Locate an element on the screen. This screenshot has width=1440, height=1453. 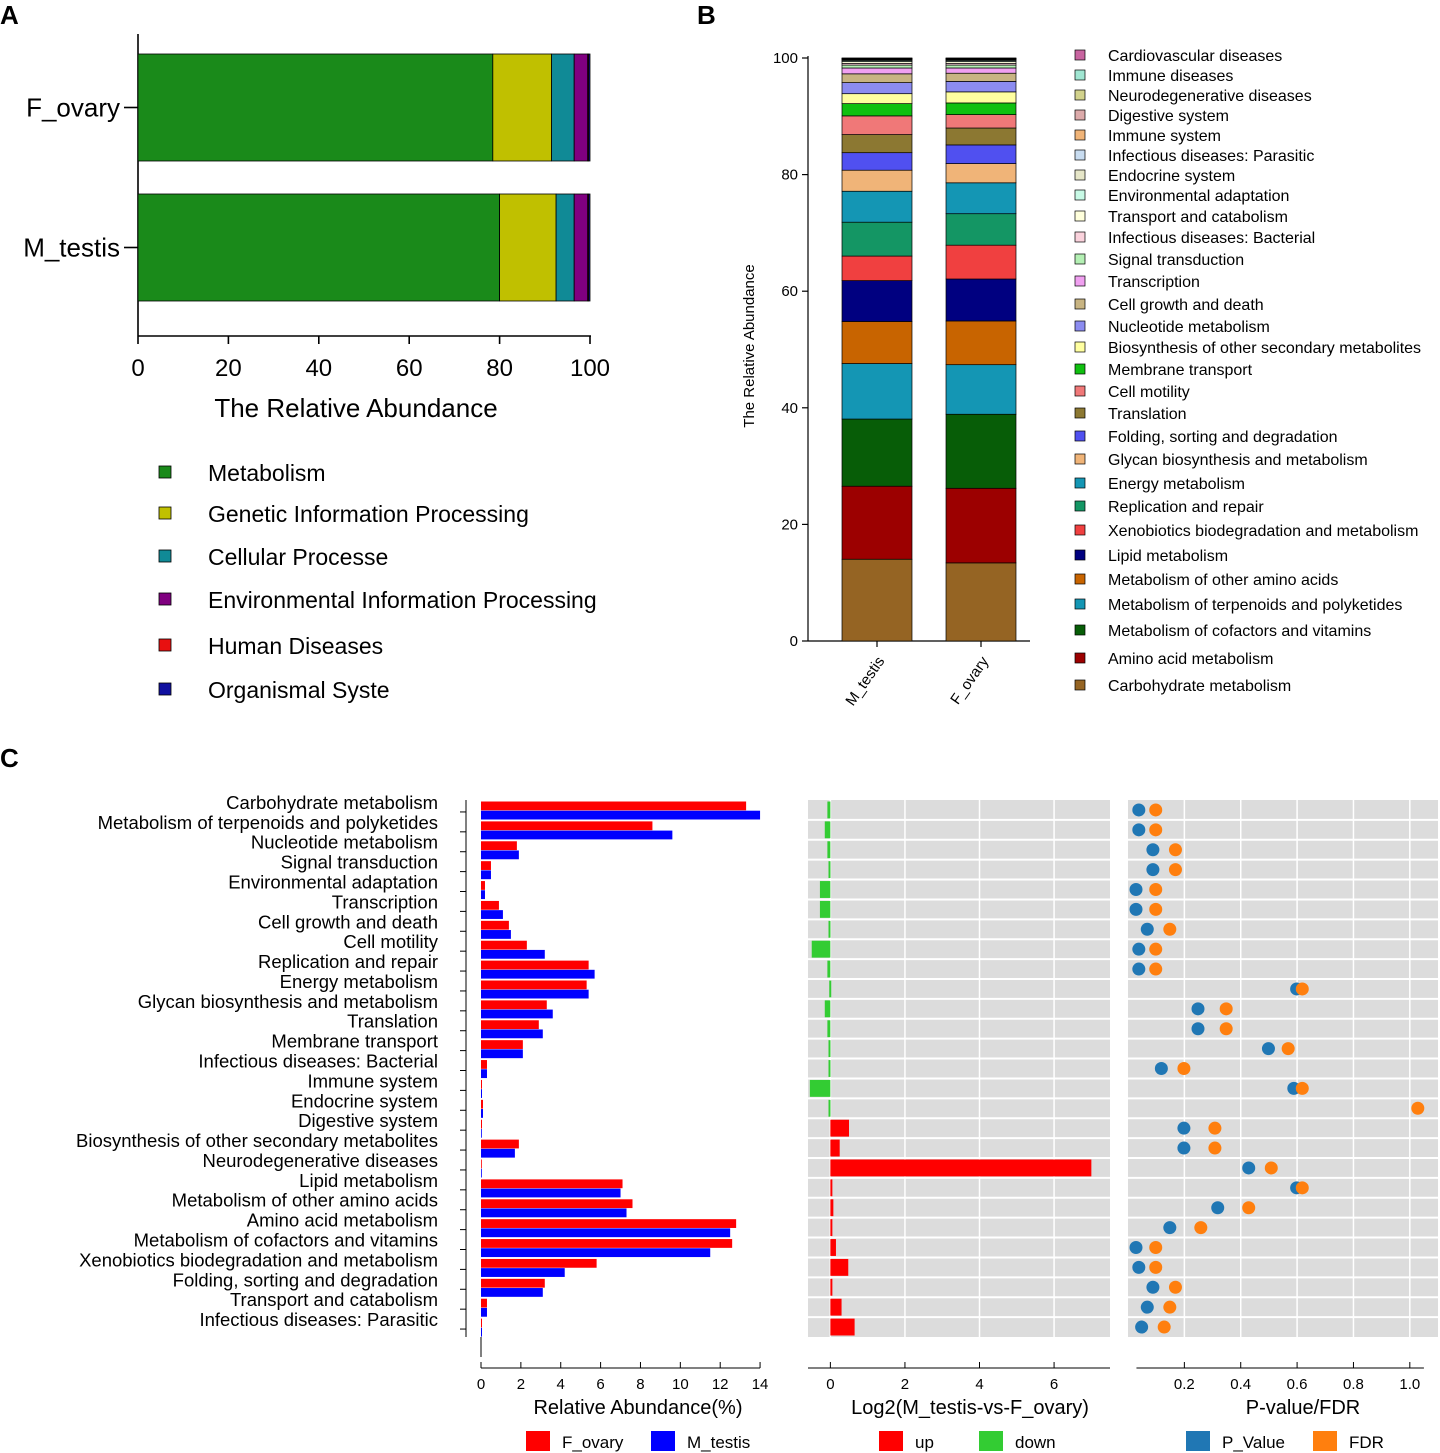
y-tick-label: 20 is located at coordinates (789, 524).